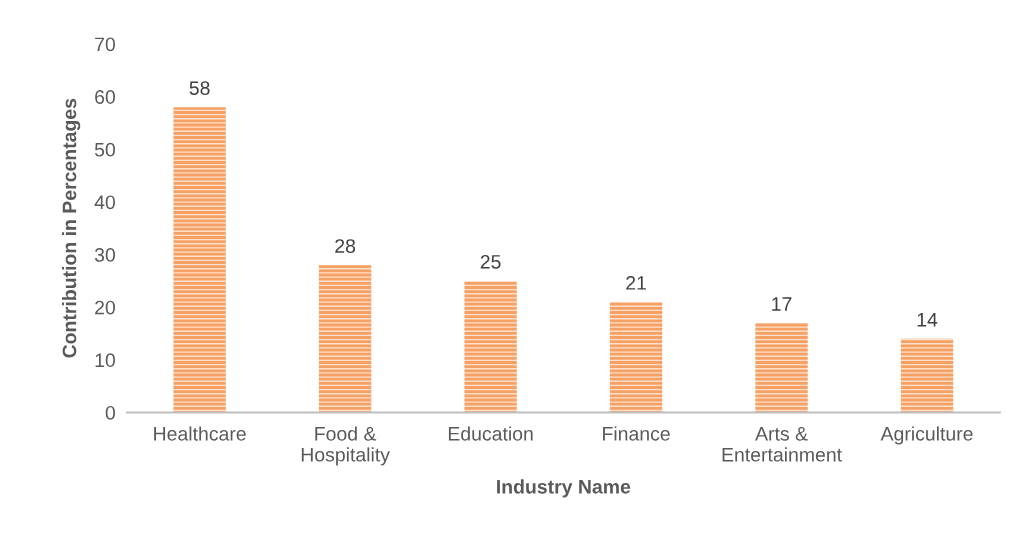 This screenshot has height=550, width=1015. I want to click on y-tick-label: 20, so click(105, 307).